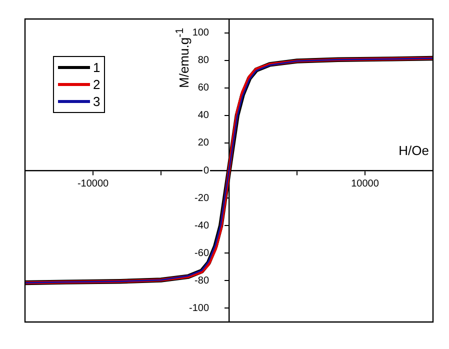 This screenshot has width=449, height=349. What do you see at coordinates (202, 198) in the screenshot?
I see `y-tick-label: -20` at bounding box center [202, 198].